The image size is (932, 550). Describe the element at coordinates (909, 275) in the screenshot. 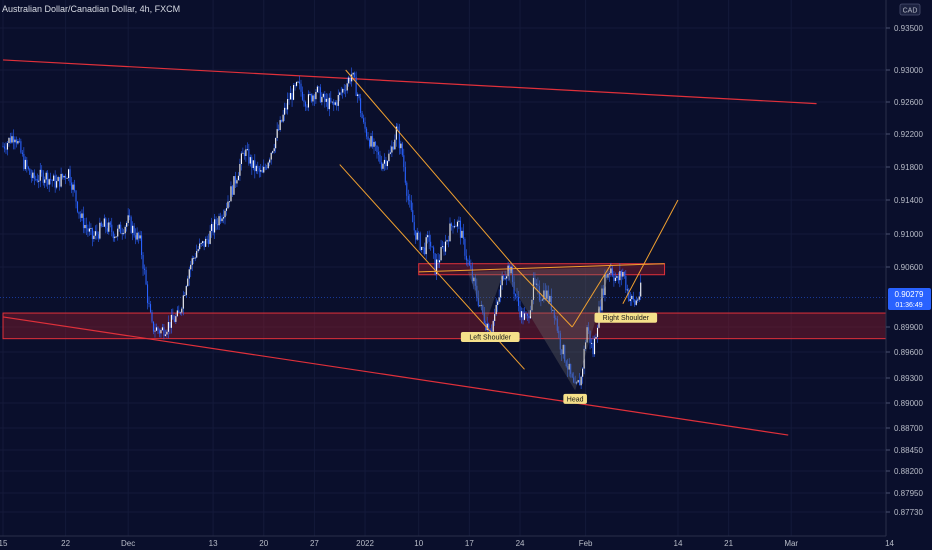

I see `price-axis-panel` at that location.